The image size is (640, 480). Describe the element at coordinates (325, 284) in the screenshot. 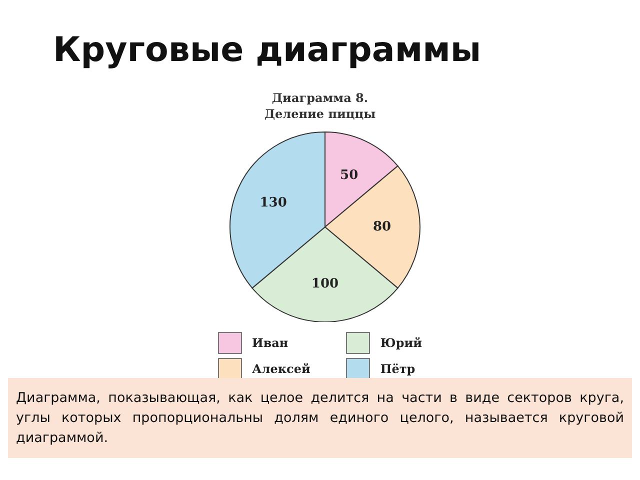

I see `data-label: 100` at that location.